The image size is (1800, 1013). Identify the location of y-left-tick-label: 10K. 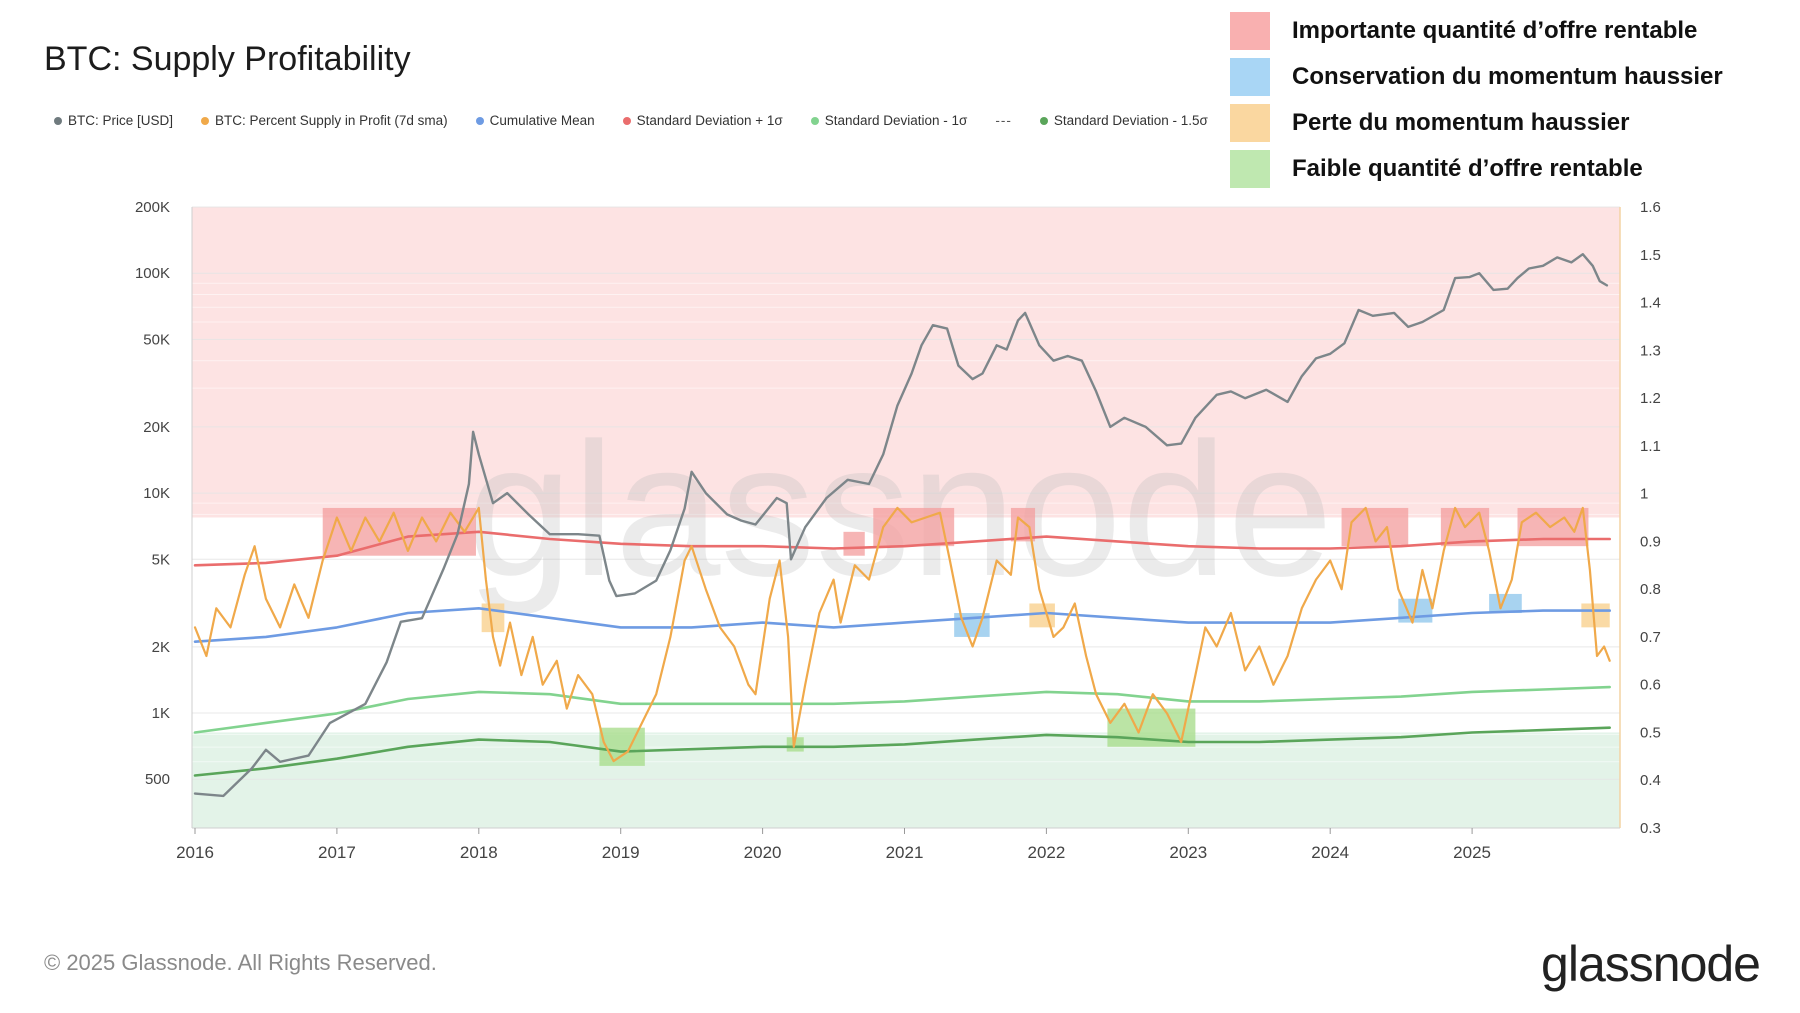
(156, 493).